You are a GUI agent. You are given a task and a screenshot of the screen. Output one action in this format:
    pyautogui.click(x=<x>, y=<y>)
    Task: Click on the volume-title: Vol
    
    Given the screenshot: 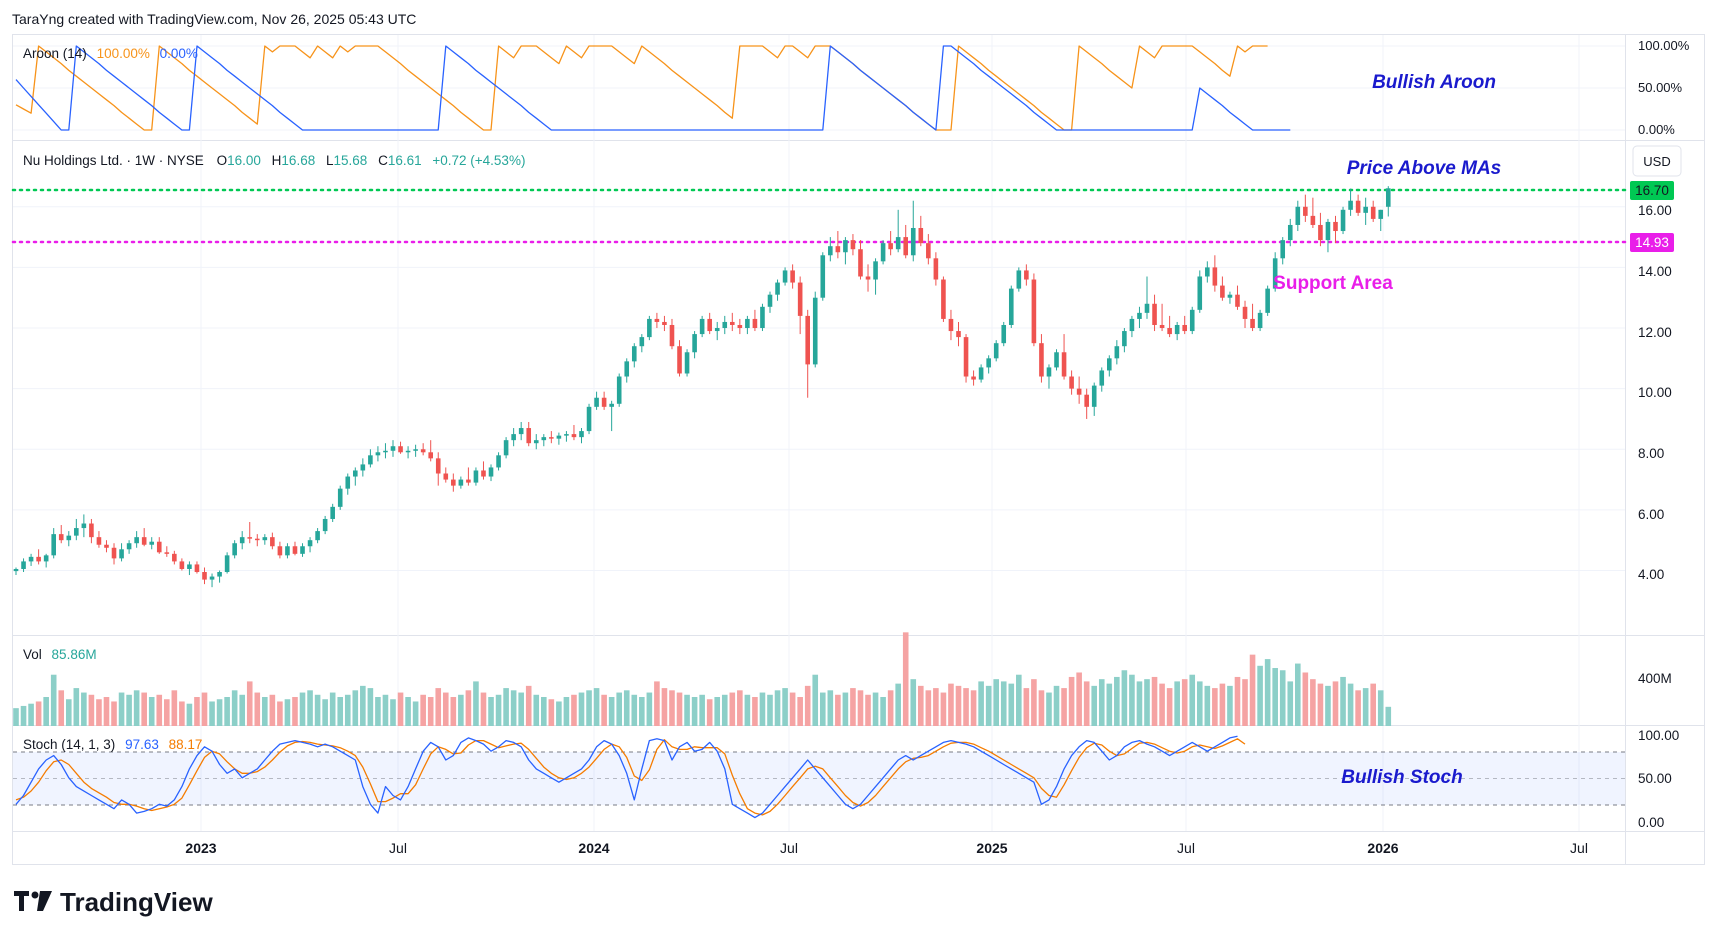 What is the action you would take?
    pyautogui.click(x=32, y=654)
    